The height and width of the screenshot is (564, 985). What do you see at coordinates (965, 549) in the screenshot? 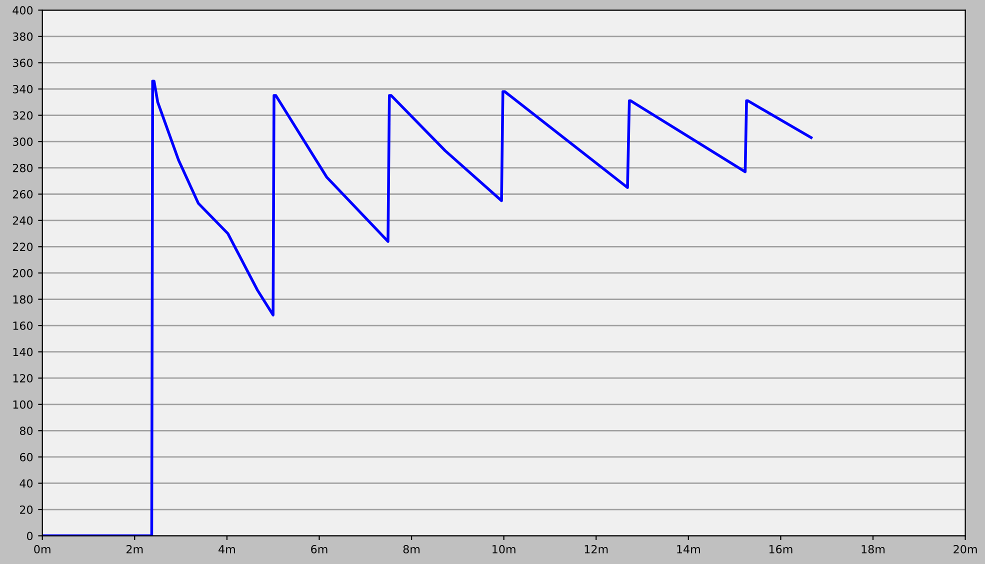
I see `x-tick-label: 20m` at bounding box center [965, 549].